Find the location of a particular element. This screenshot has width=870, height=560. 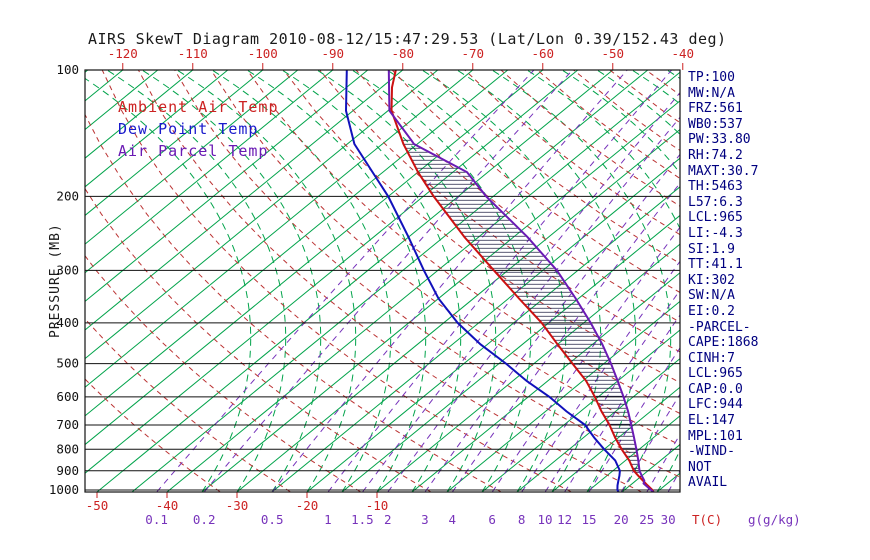

pressure-tick-label: 200 is located at coordinates (67, 195).